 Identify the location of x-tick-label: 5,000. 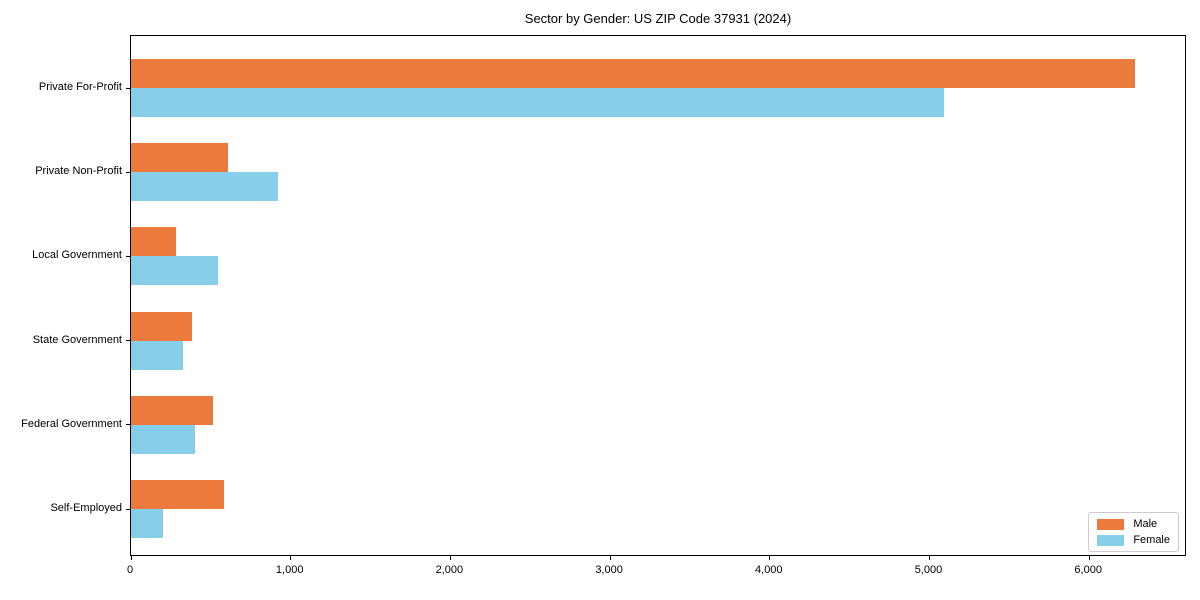
(928, 570).